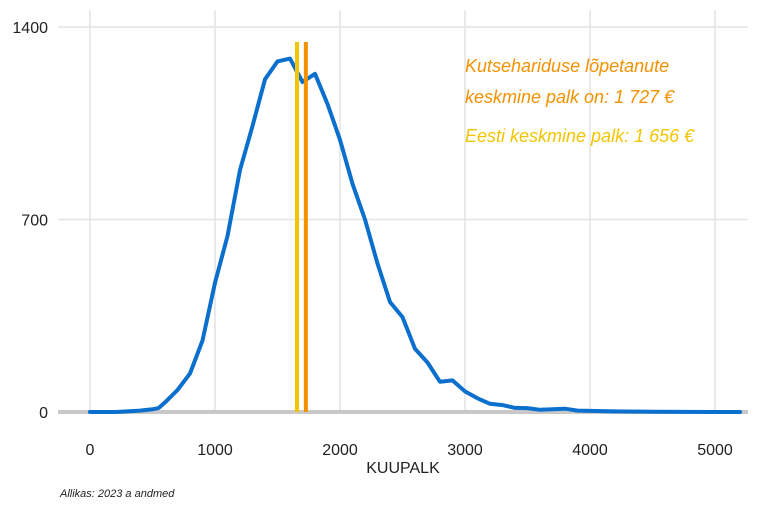 Image resolution: width=768 pixels, height=512 pixels. What do you see at coordinates (570, 97) in the screenshot?
I see `annotation-text: keskmine palk on: 1 727 €` at bounding box center [570, 97].